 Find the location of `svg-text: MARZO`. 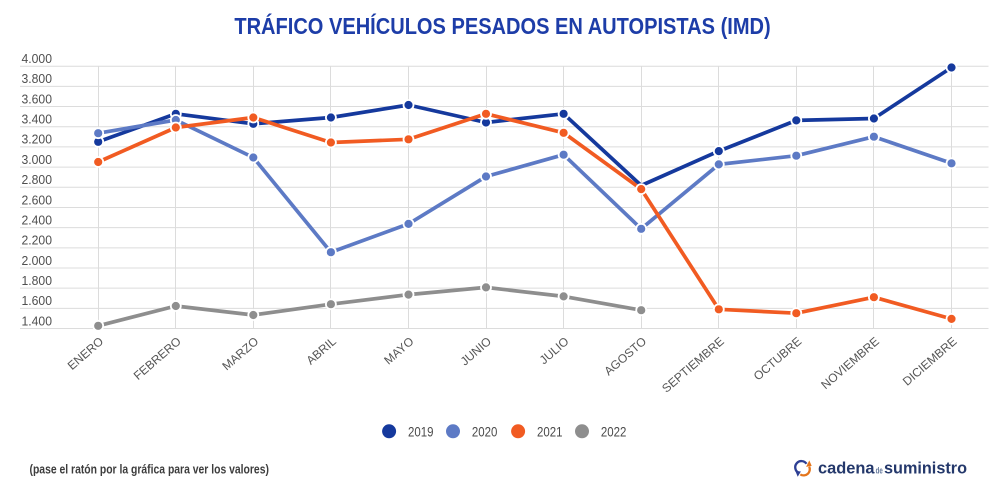

svg-text: MARZO is located at coordinates (240, 353).